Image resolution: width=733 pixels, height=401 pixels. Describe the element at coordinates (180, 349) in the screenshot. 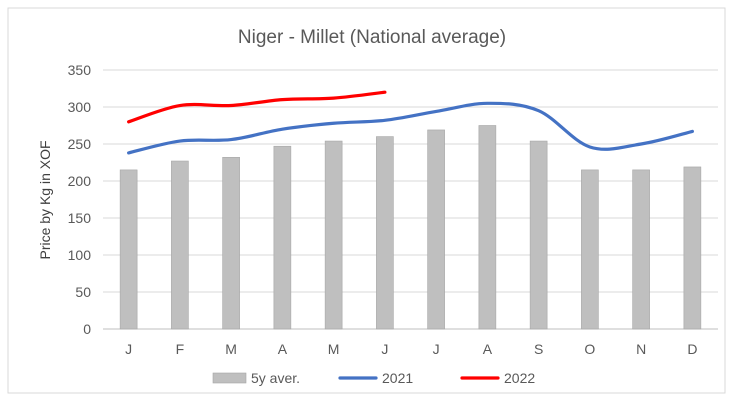

I see `x-tick-label: F` at that location.